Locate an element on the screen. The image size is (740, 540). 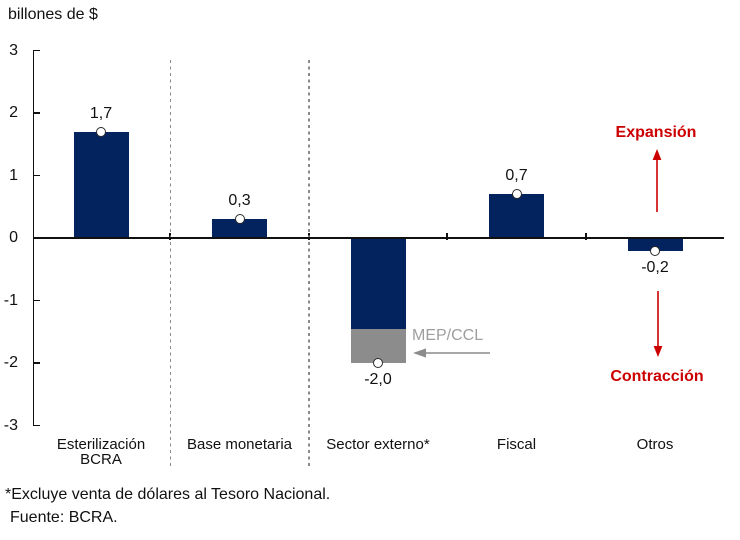
y-tick-label: -1 is located at coordinates (10, 300).